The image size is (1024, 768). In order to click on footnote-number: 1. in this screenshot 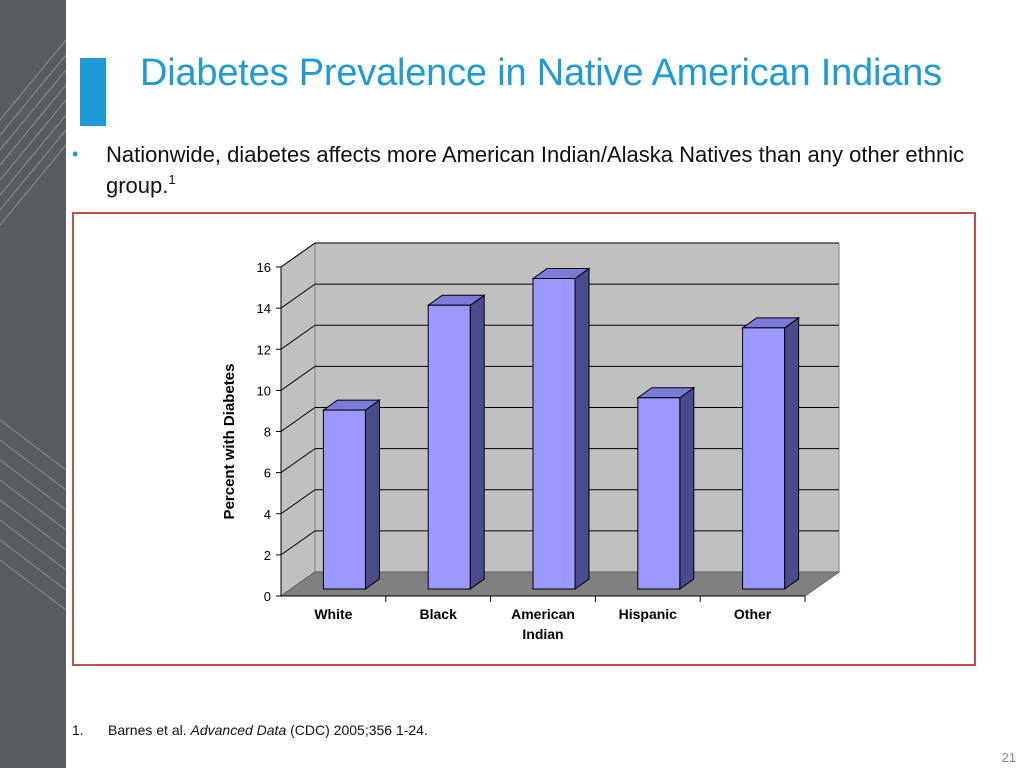, I will do `click(78, 730)`.